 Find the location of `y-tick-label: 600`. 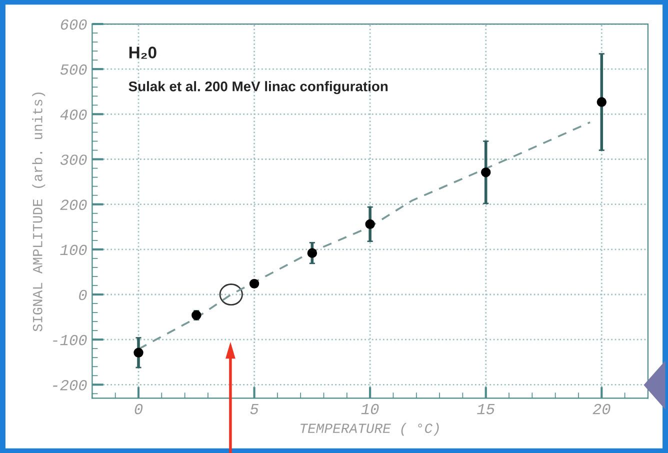

y-tick-label: 600 is located at coordinates (73, 24).